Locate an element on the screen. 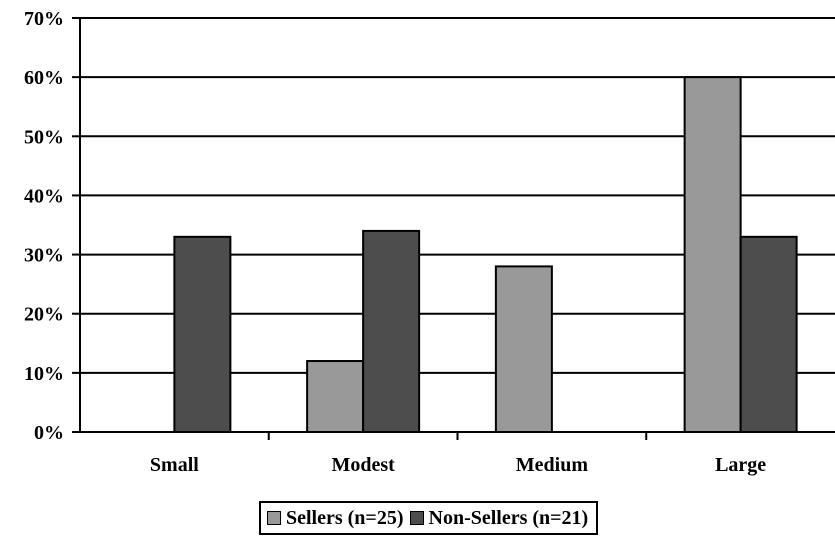 Image resolution: width=835 pixels, height=539 pixels. bar-large-sellers is located at coordinates (712, 255).